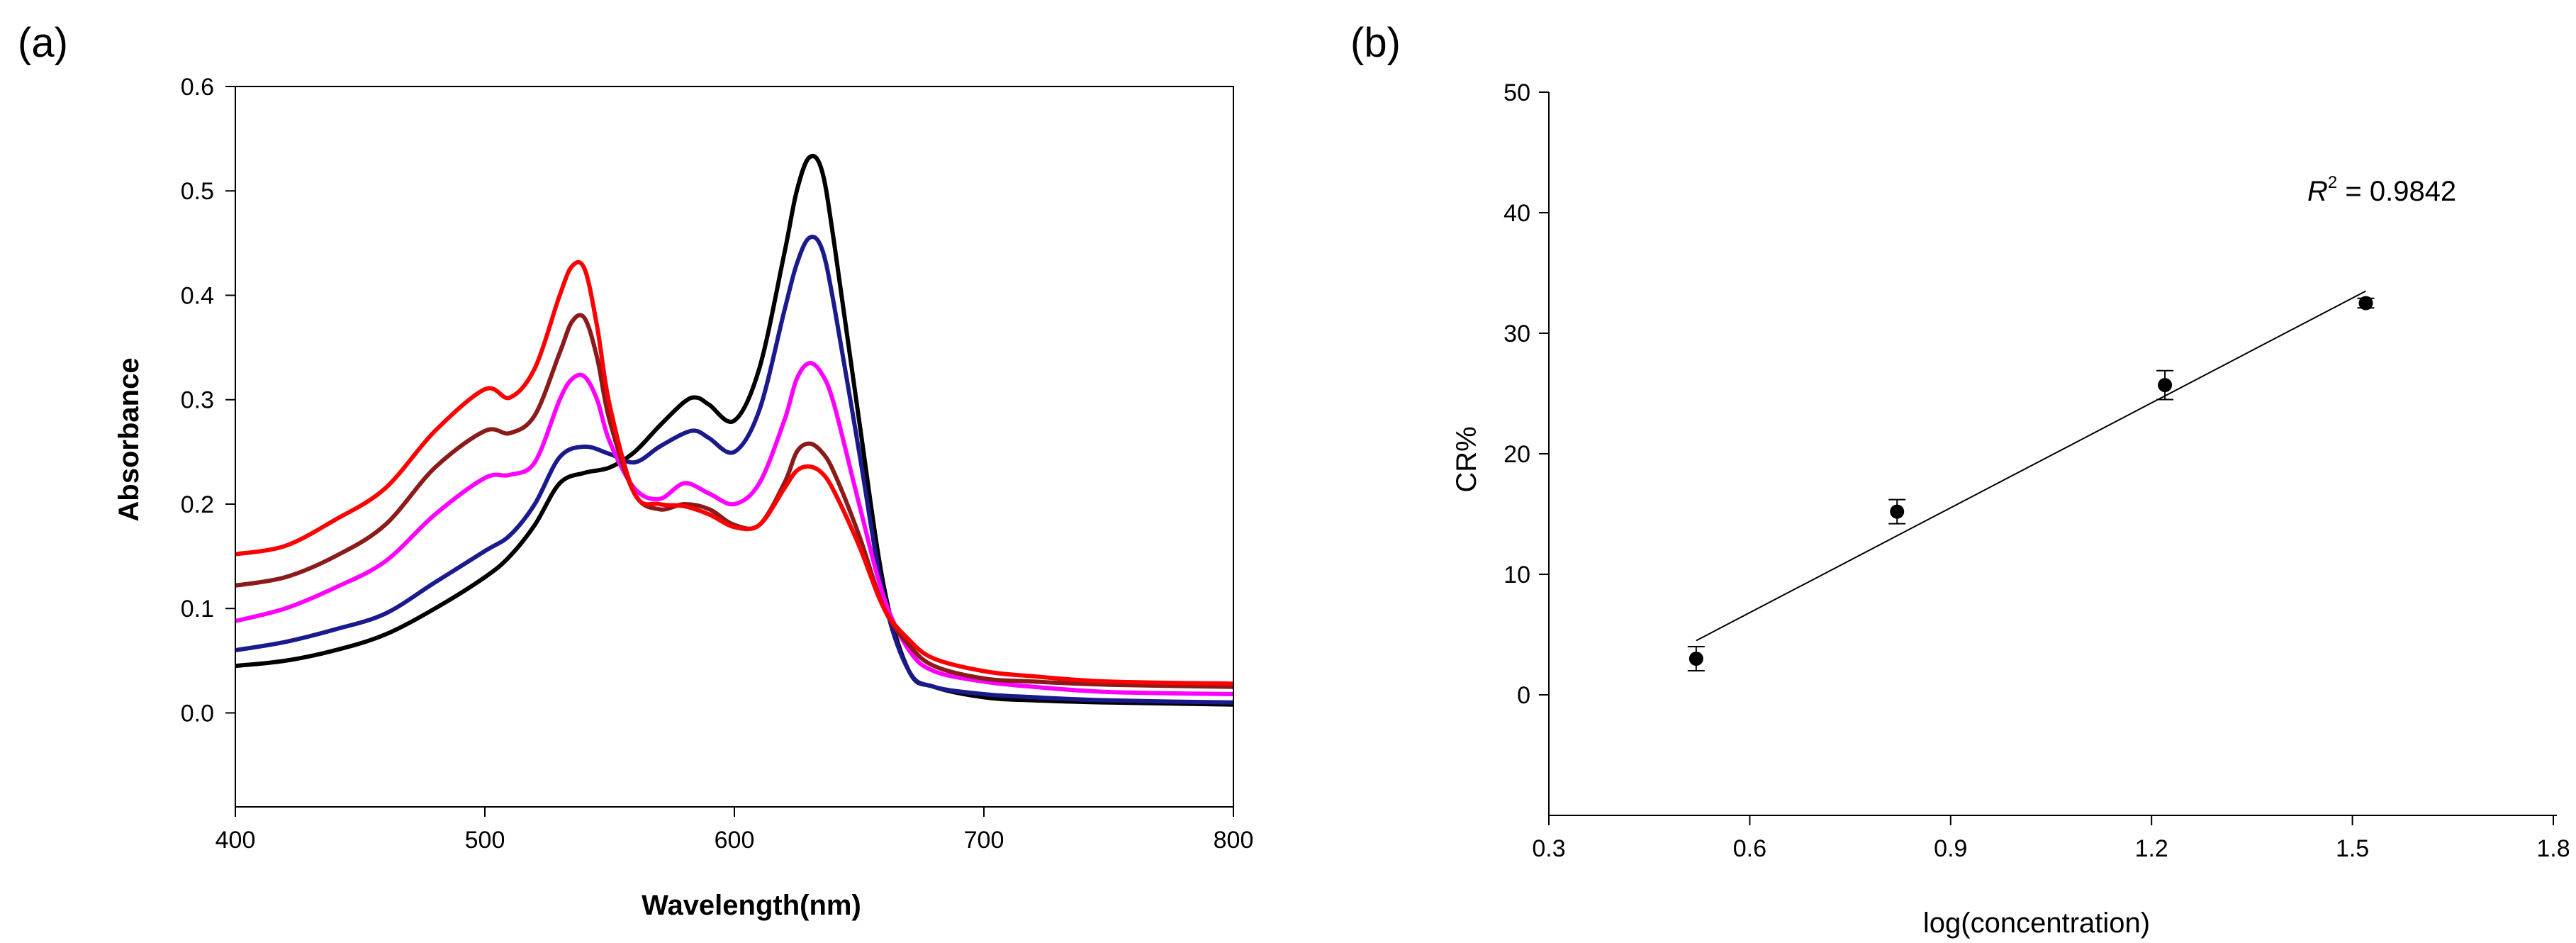  Describe the element at coordinates (197, 504) in the screenshot. I see `y-tick-label: 0.2` at that location.